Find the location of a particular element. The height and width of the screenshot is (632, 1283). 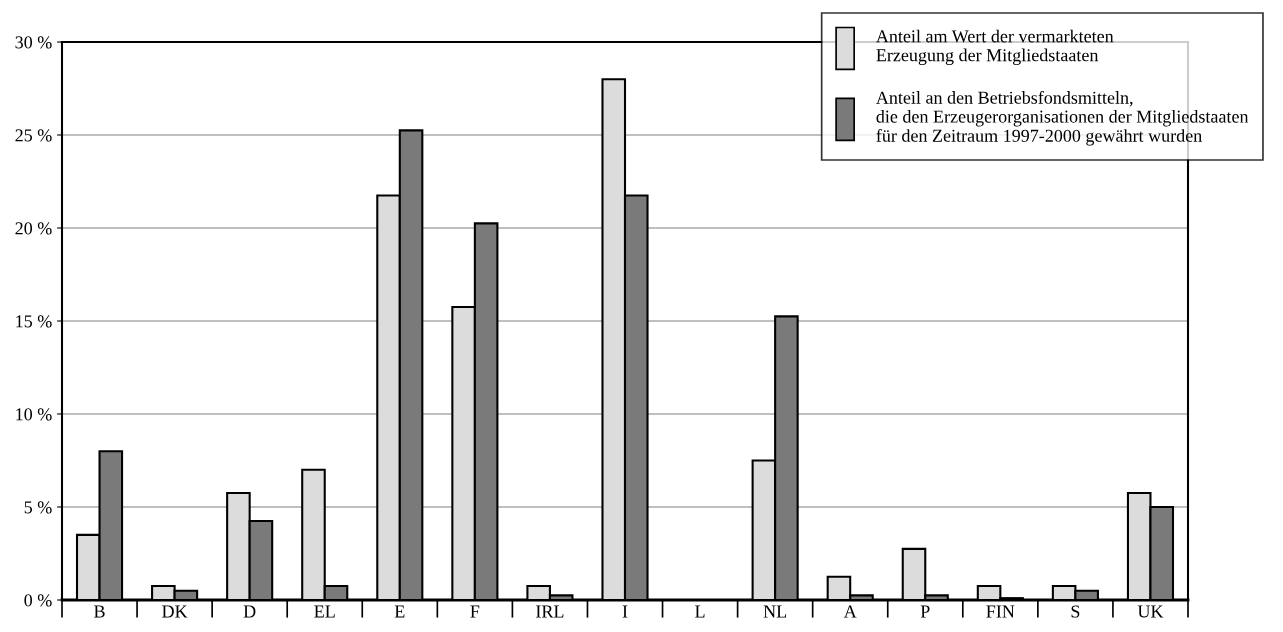

y-tick-label: 0 % is located at coordinates (38, 600).